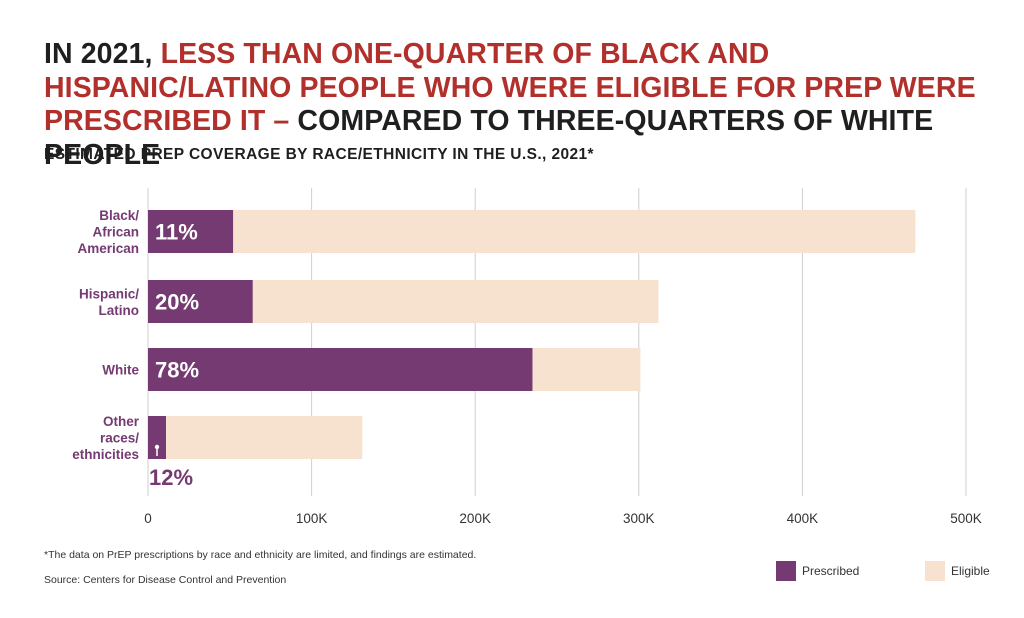 This screenshot has width=1024, height=618. Describe the element at coordinates (831, 571) in the screenshot. I see `legend-label-prescribed: Prescribed` at that location.